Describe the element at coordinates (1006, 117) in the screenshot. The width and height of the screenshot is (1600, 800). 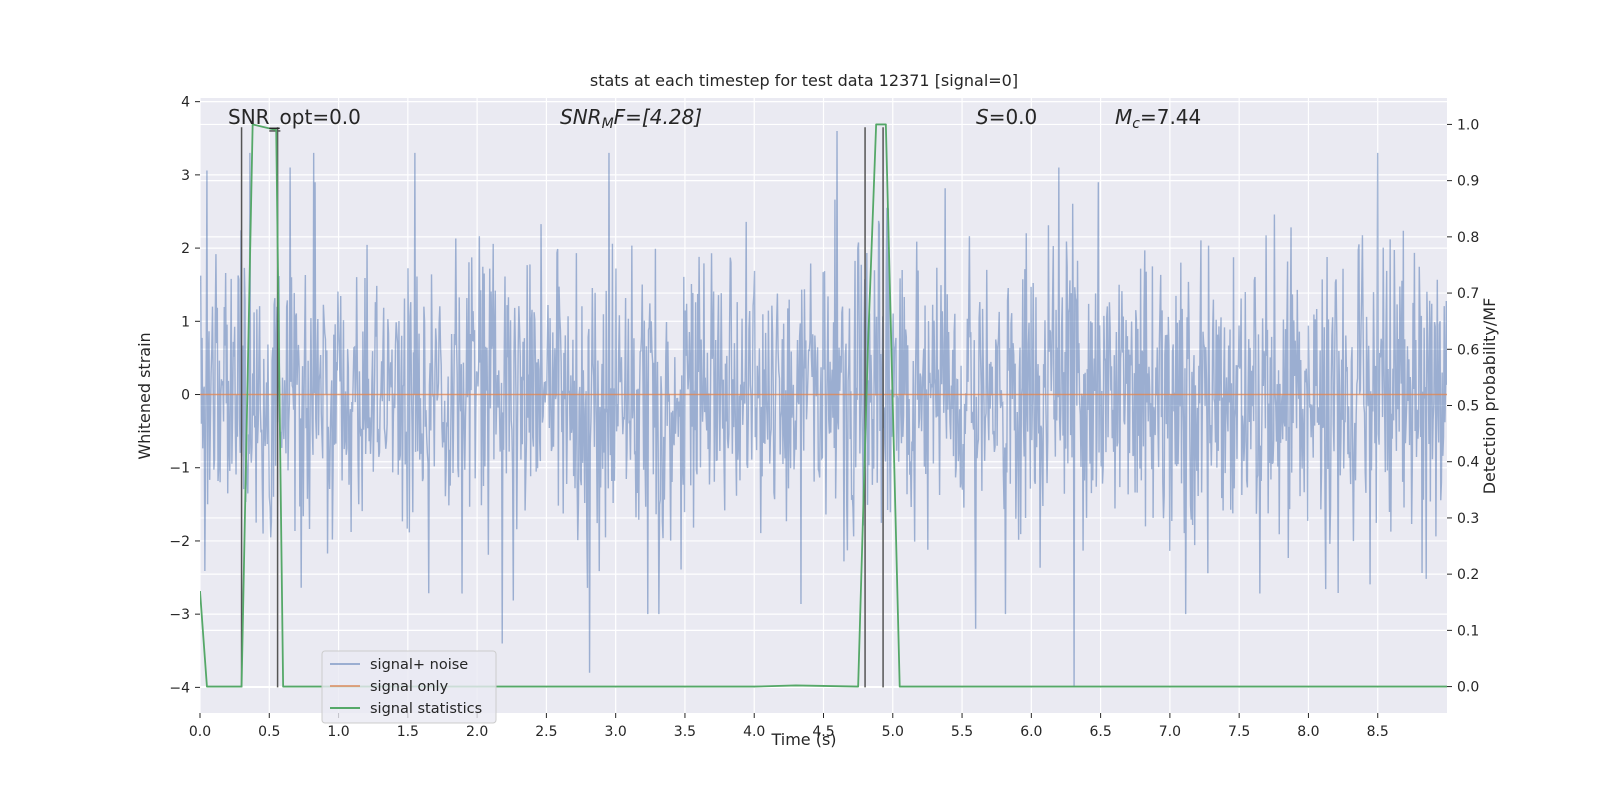
I see `annotation-s: S=0.0` at that location.